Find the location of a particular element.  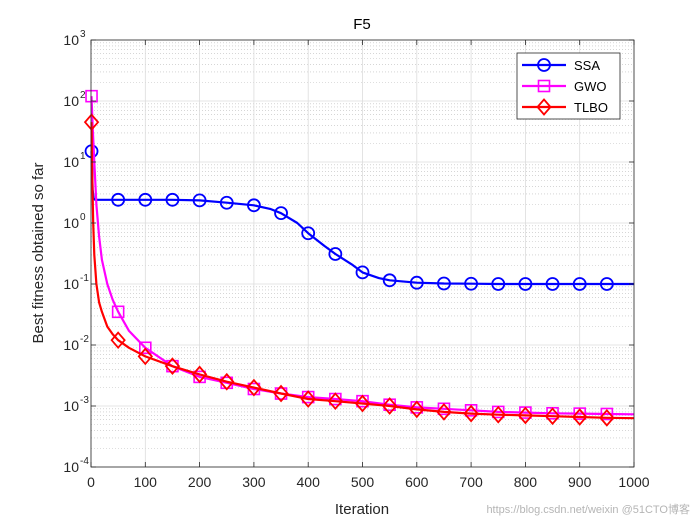

legend: SSA GWO TLBO is located at coordinates (568, 86).